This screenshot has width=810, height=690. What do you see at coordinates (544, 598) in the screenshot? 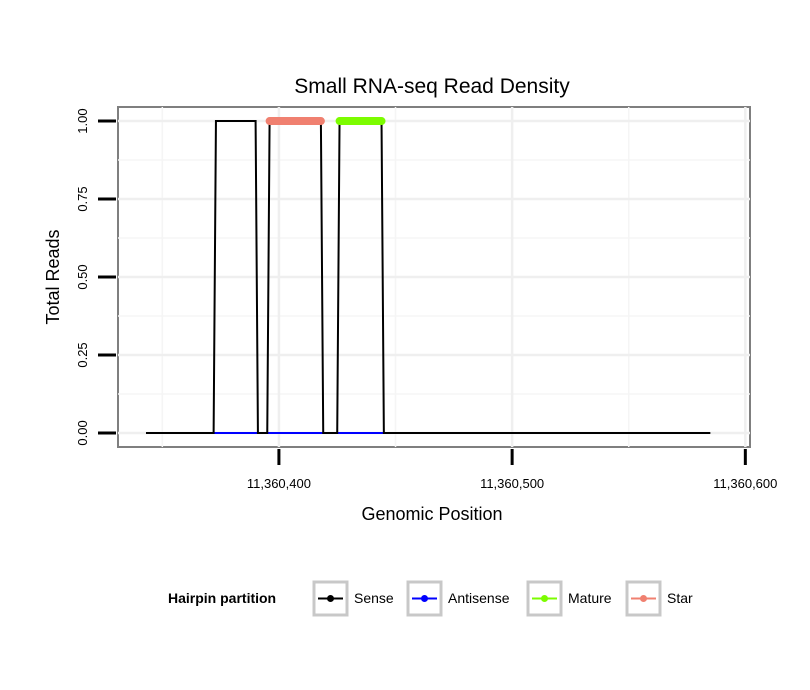
I see `legend-dot-mature` at bounding box center [544, 598].